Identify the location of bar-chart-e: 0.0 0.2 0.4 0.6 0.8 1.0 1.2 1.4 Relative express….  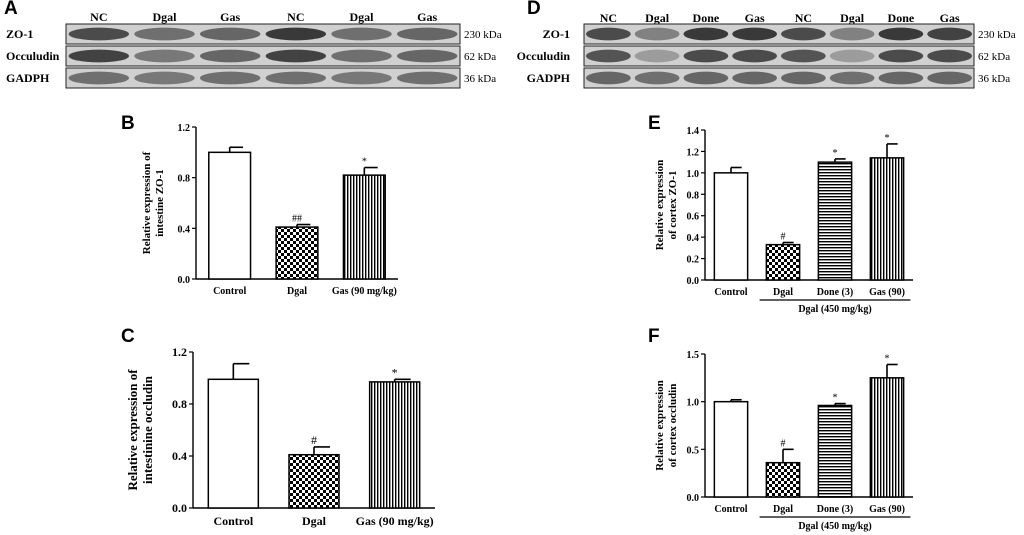
(783, 220).